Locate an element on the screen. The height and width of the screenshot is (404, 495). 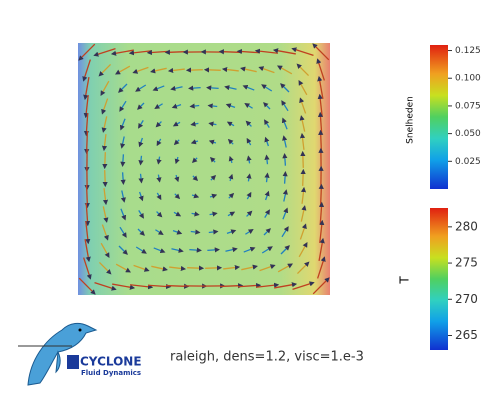
tick-label: 270 is located at coordinates (466, 299).